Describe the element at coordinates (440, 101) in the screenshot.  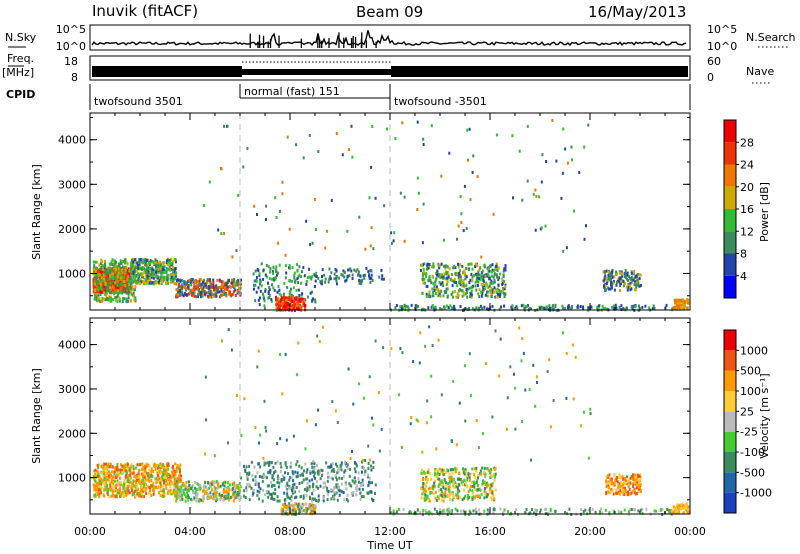
I see `cpid-segment-label: twofsound -3501` at that location.